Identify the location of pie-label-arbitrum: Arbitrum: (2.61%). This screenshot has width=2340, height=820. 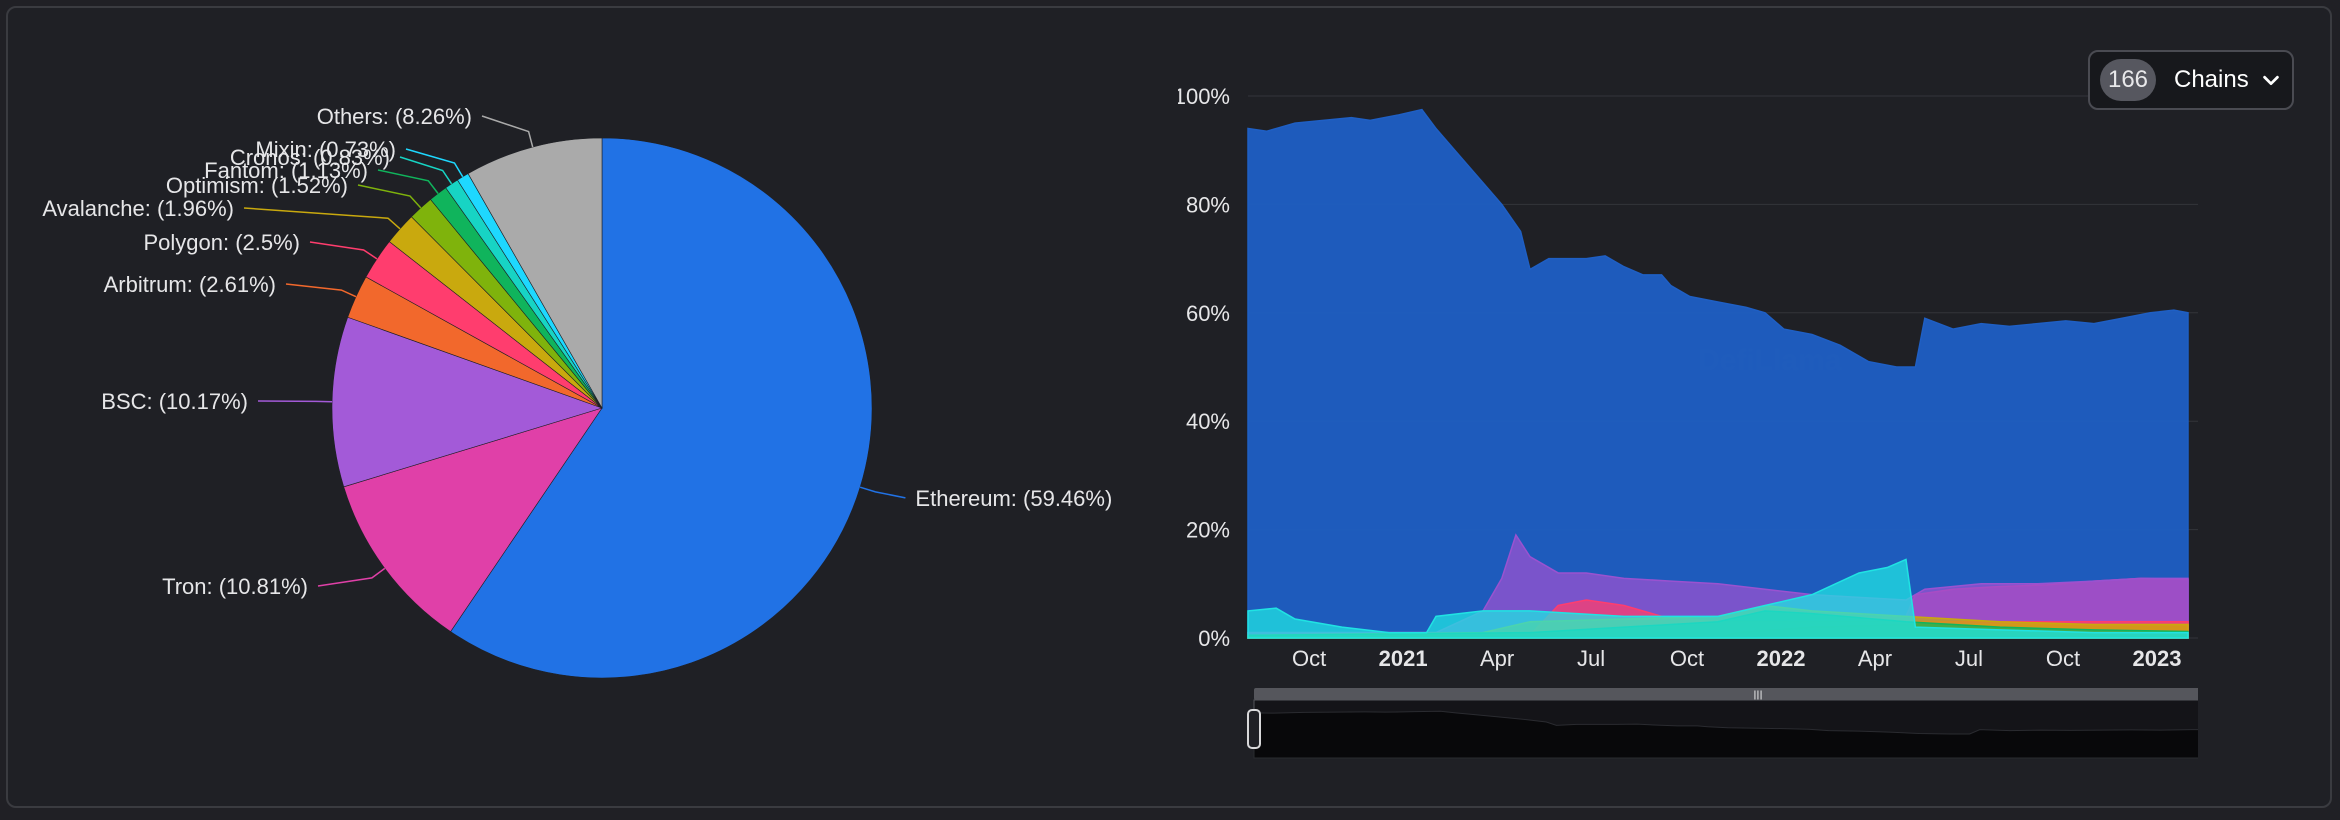
(190, 284).